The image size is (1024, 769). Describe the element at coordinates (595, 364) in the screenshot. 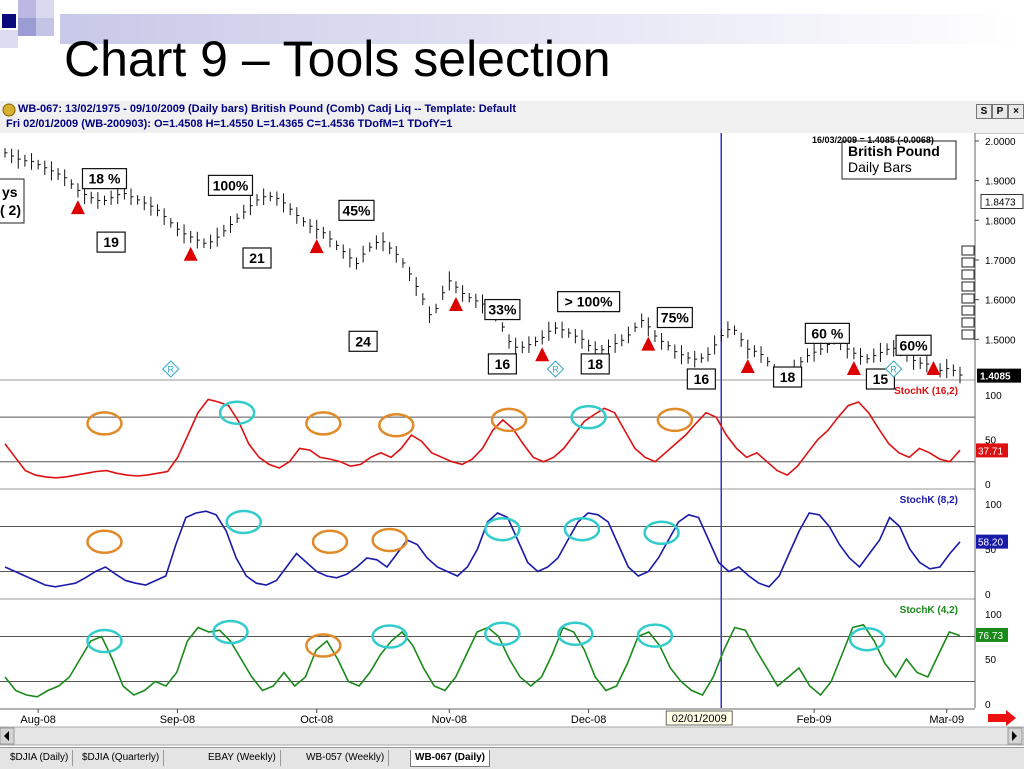

I see `annotation-label: 18` at that location.